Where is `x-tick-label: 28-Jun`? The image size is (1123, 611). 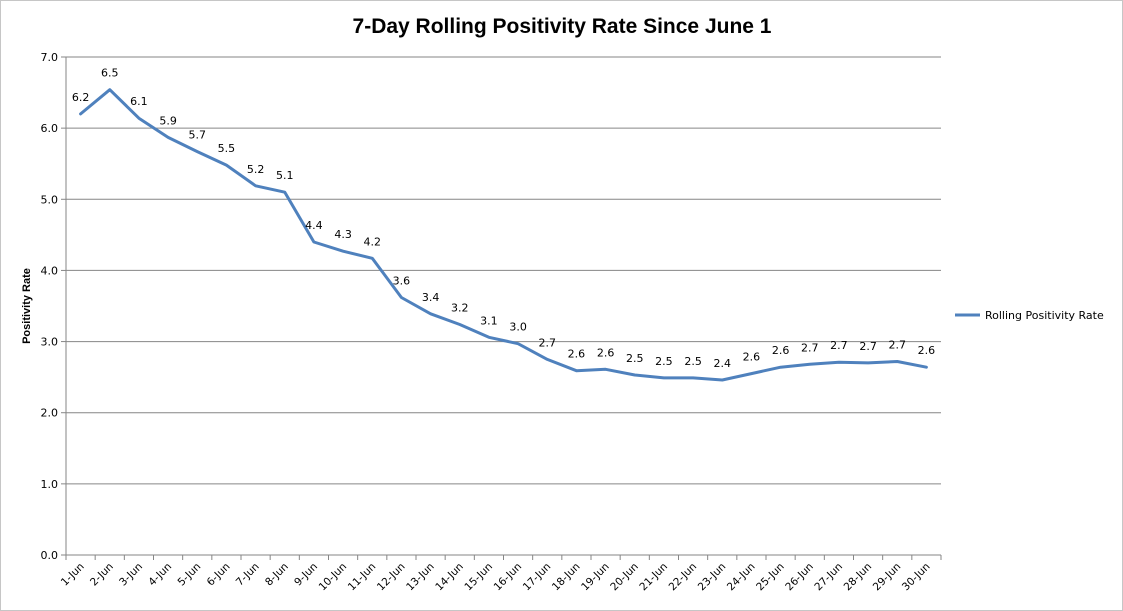 x-tick-label: 28-Jun is located at coordinates (858, 577).